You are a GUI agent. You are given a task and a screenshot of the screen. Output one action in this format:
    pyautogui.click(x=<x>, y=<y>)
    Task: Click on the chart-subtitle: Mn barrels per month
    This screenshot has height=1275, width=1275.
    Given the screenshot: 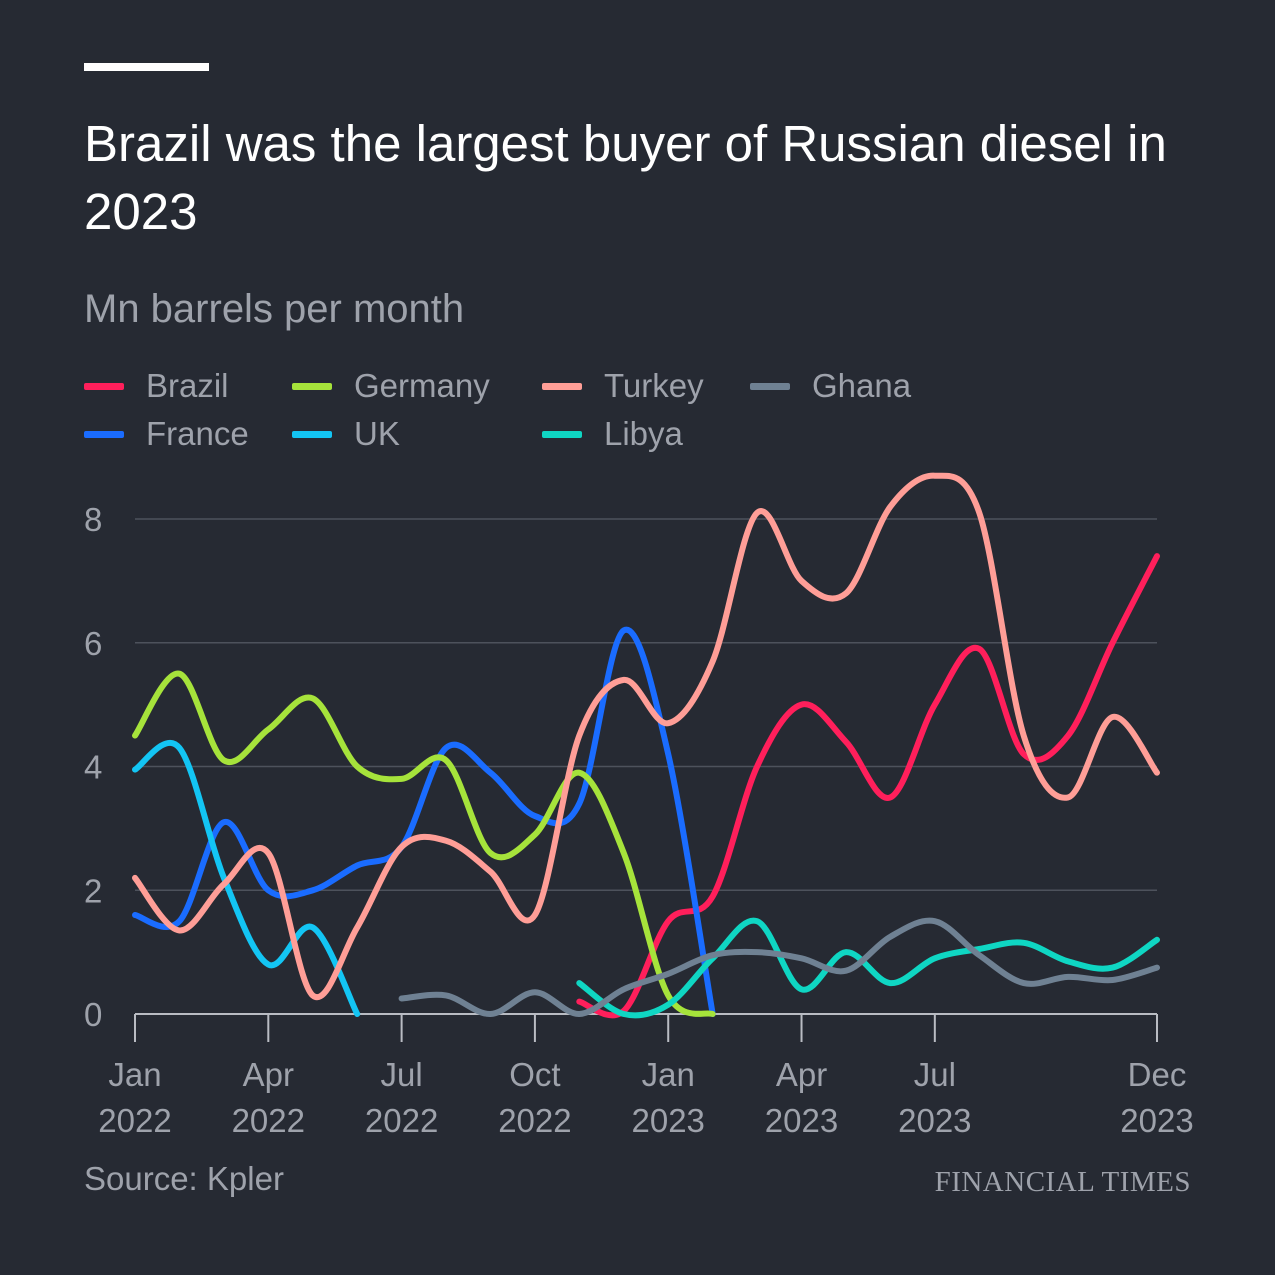 What is the action you would take?
    pyautogui.click(x=274, y=309)
    